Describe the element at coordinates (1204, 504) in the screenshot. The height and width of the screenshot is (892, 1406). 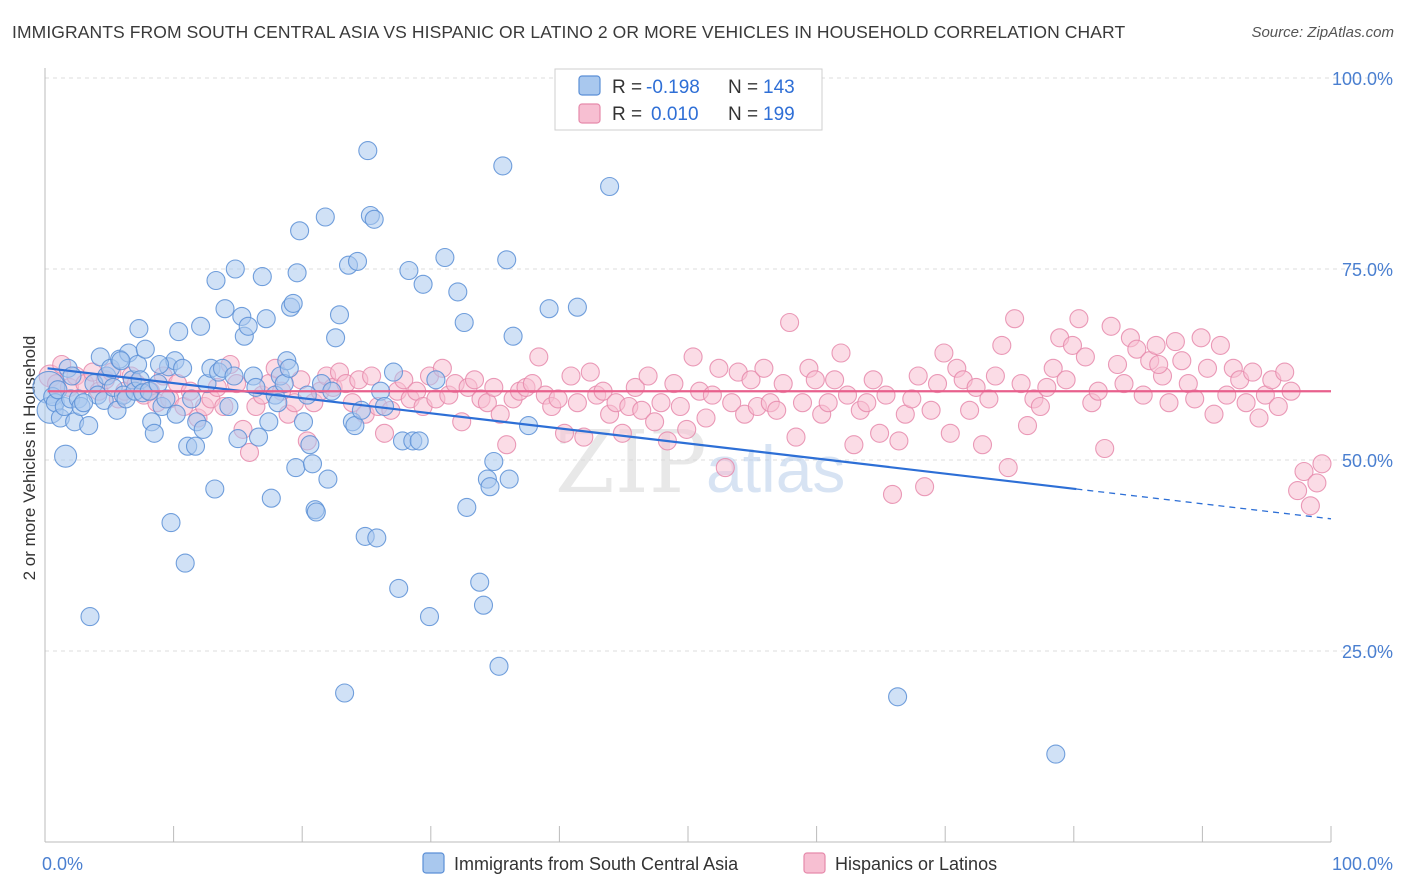
I see `blue-trendline-extension` at that location.